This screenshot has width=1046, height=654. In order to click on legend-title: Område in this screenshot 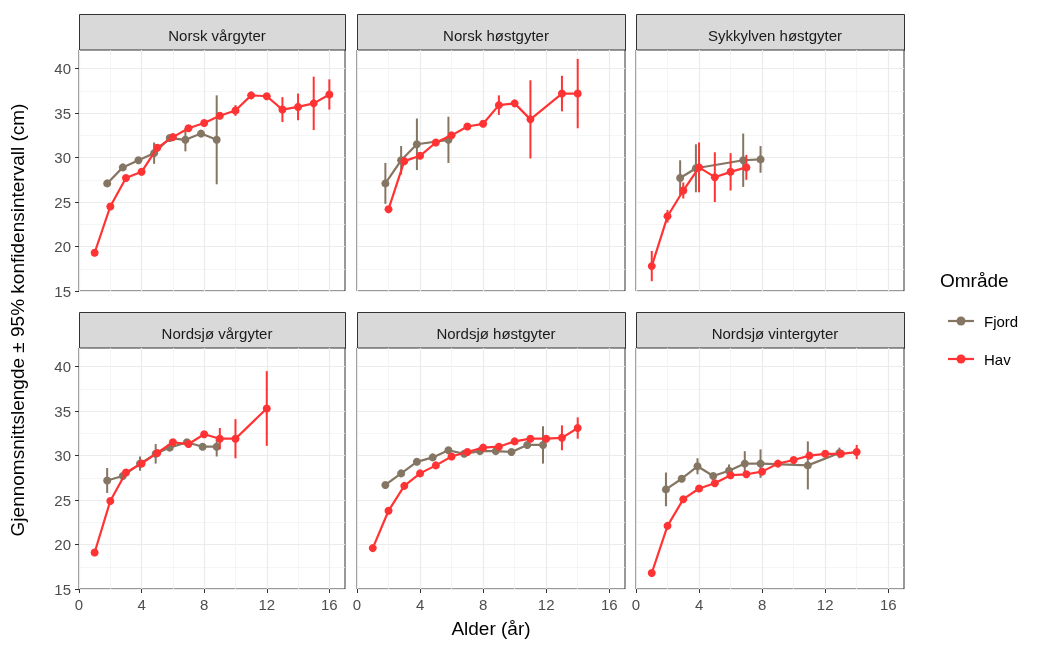, I will do `click(975, 281)`.